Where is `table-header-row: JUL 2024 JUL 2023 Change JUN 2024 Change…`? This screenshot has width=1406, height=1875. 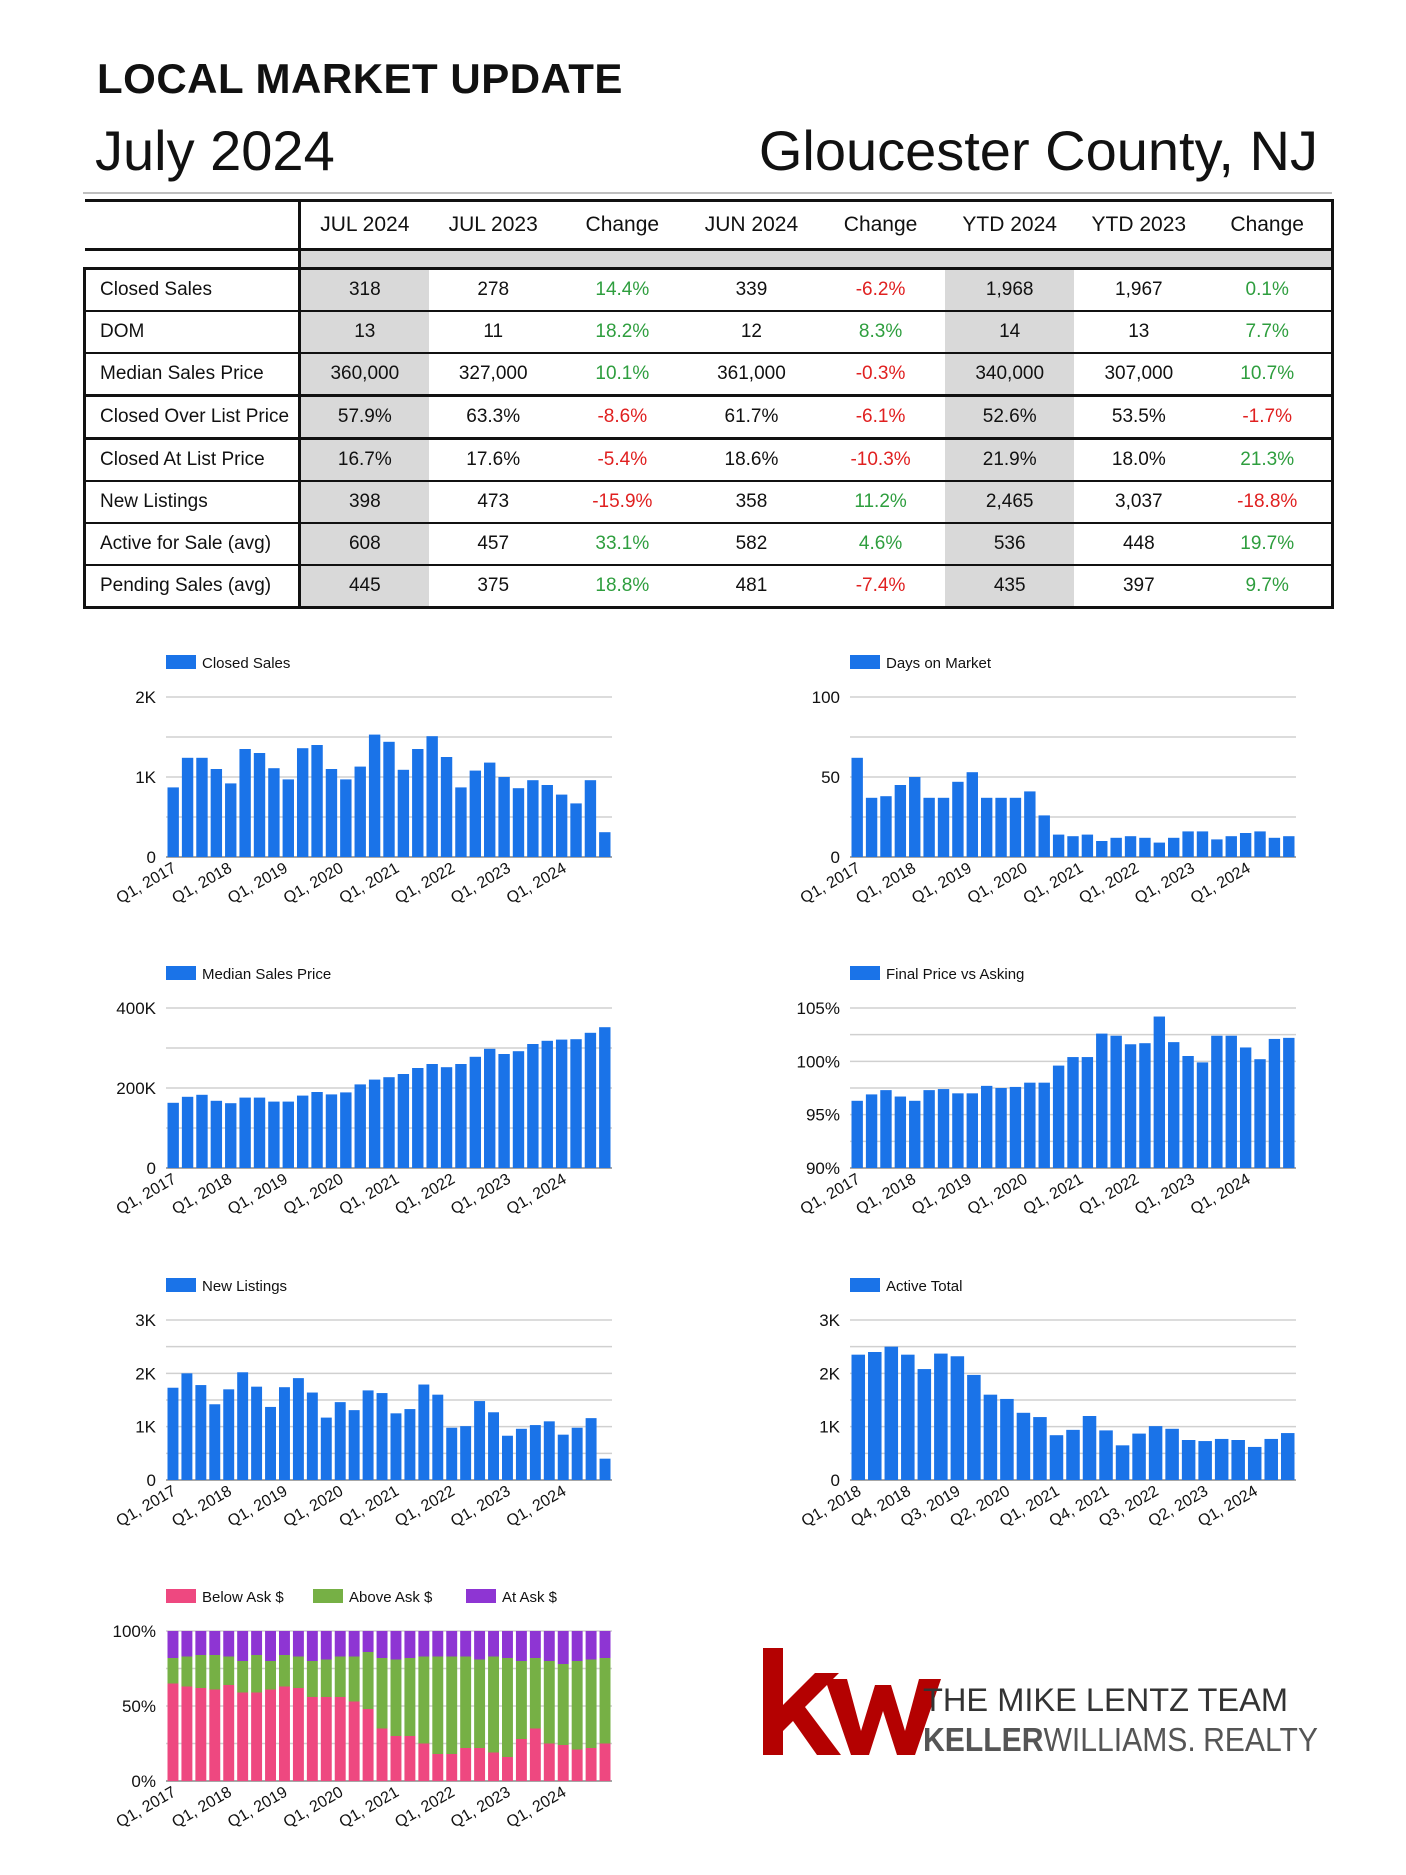 table-header-row: JUL 2024 JUL 2023 Change JUN 2024 Change… is located at coordinates (709, 225).